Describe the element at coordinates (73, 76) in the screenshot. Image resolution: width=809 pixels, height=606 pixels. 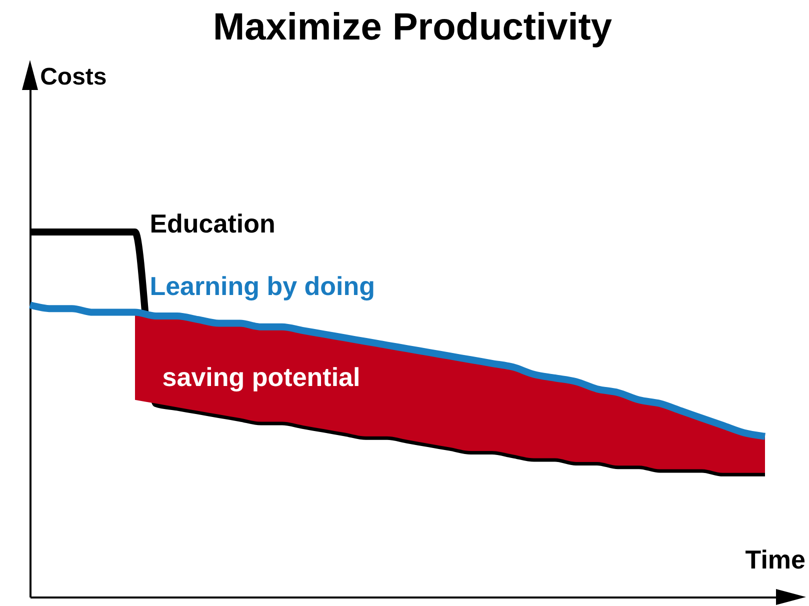
I see `text: Costs` at that location.